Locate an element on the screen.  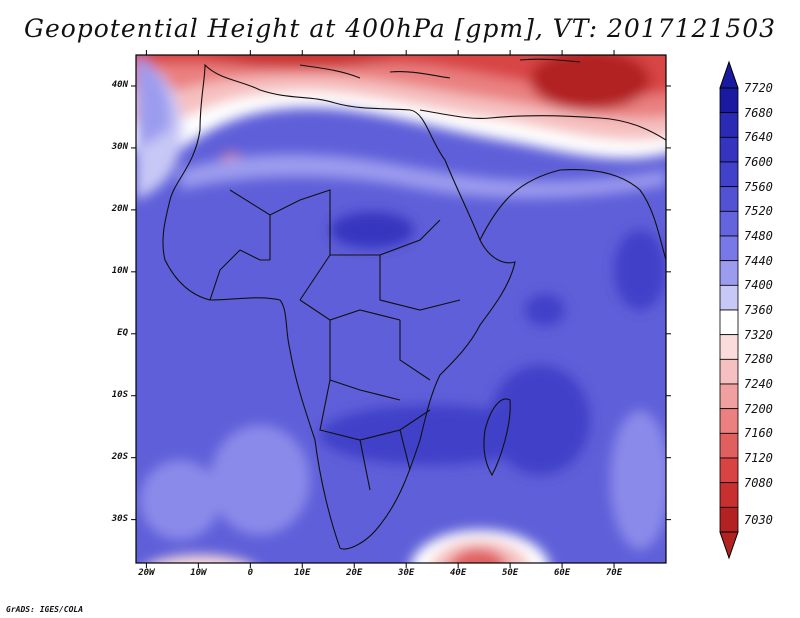
colorbar-label: 7680 is located at coordinates (758, 112).